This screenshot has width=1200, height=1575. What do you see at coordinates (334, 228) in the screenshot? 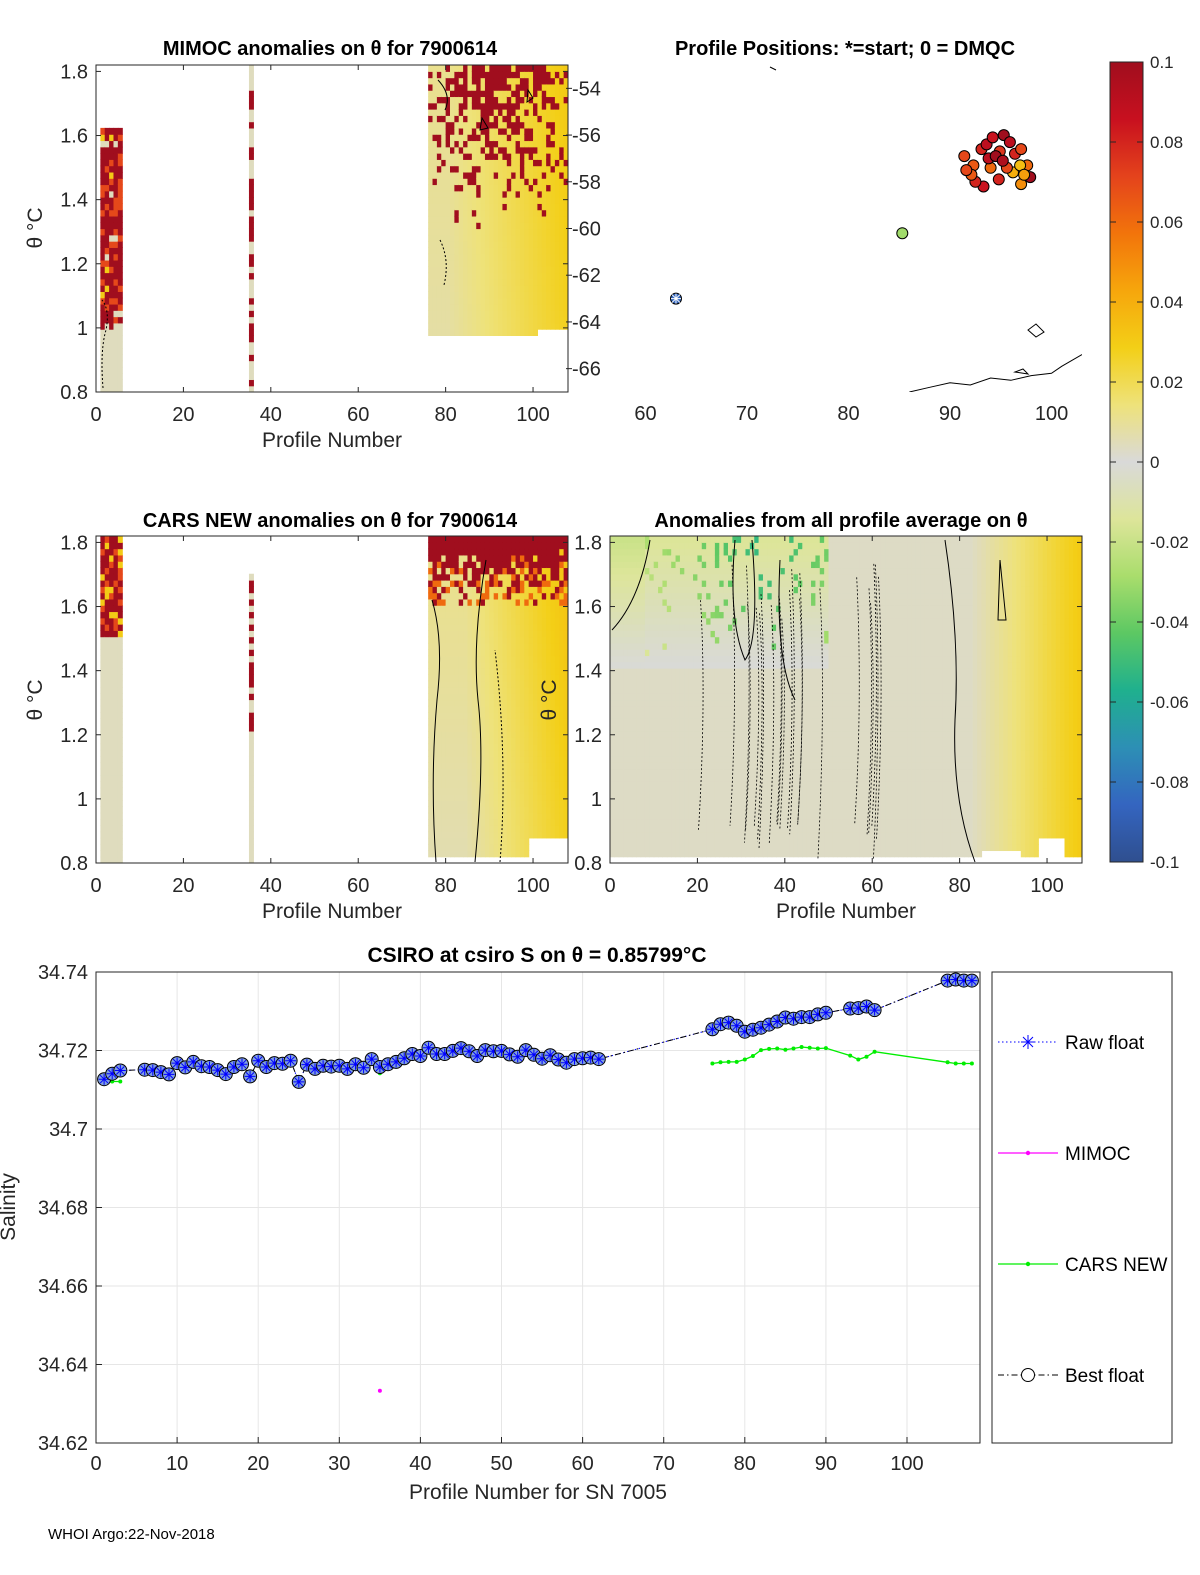
I see `mimoc-cells` at bounding box center [334, 228].